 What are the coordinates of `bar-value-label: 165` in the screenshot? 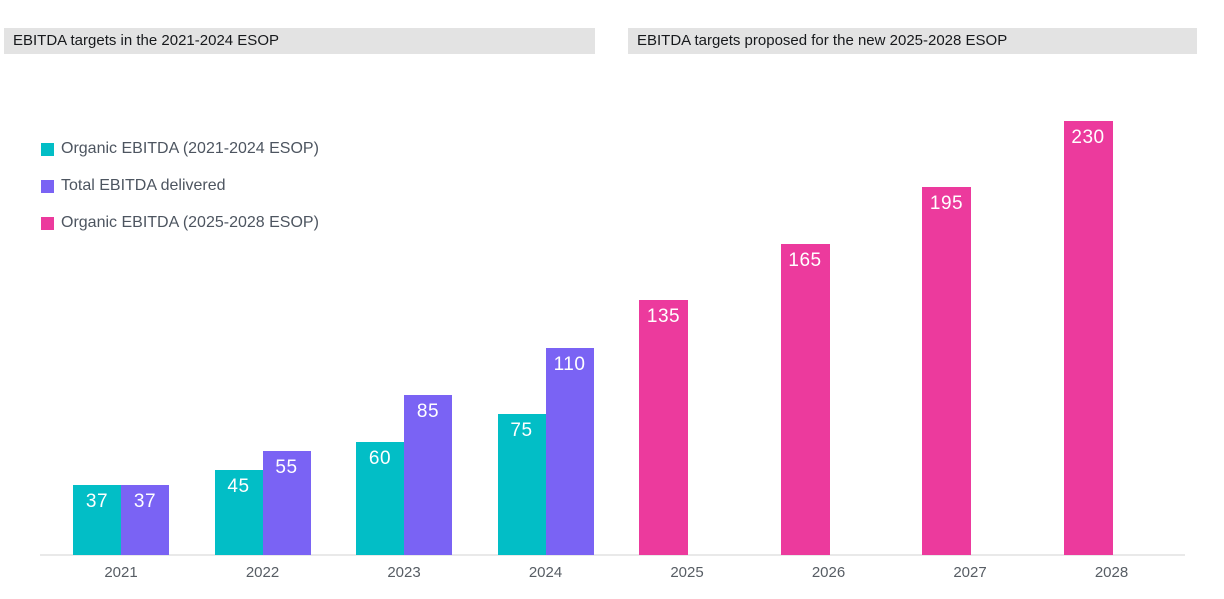 It's located at (805, 260).